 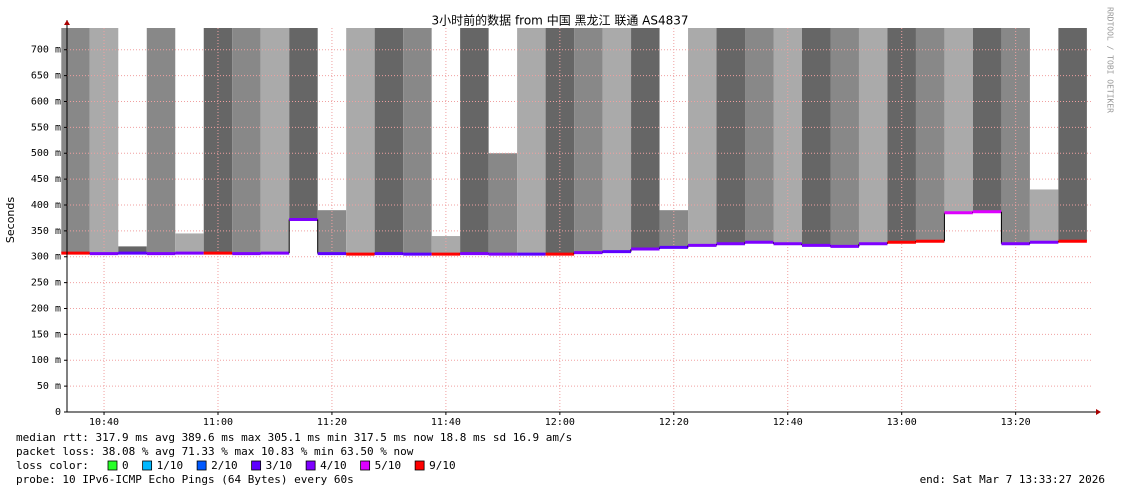 I want to click on x-tick-label: 11:00, so click(x=218, y=422).